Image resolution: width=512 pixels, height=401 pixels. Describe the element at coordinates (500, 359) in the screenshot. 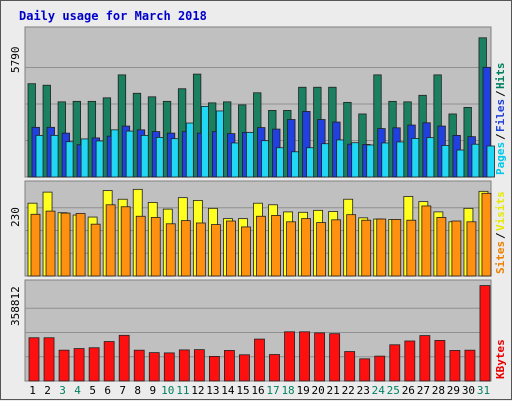

I see `legend-kbytes: KBytes` at that location.